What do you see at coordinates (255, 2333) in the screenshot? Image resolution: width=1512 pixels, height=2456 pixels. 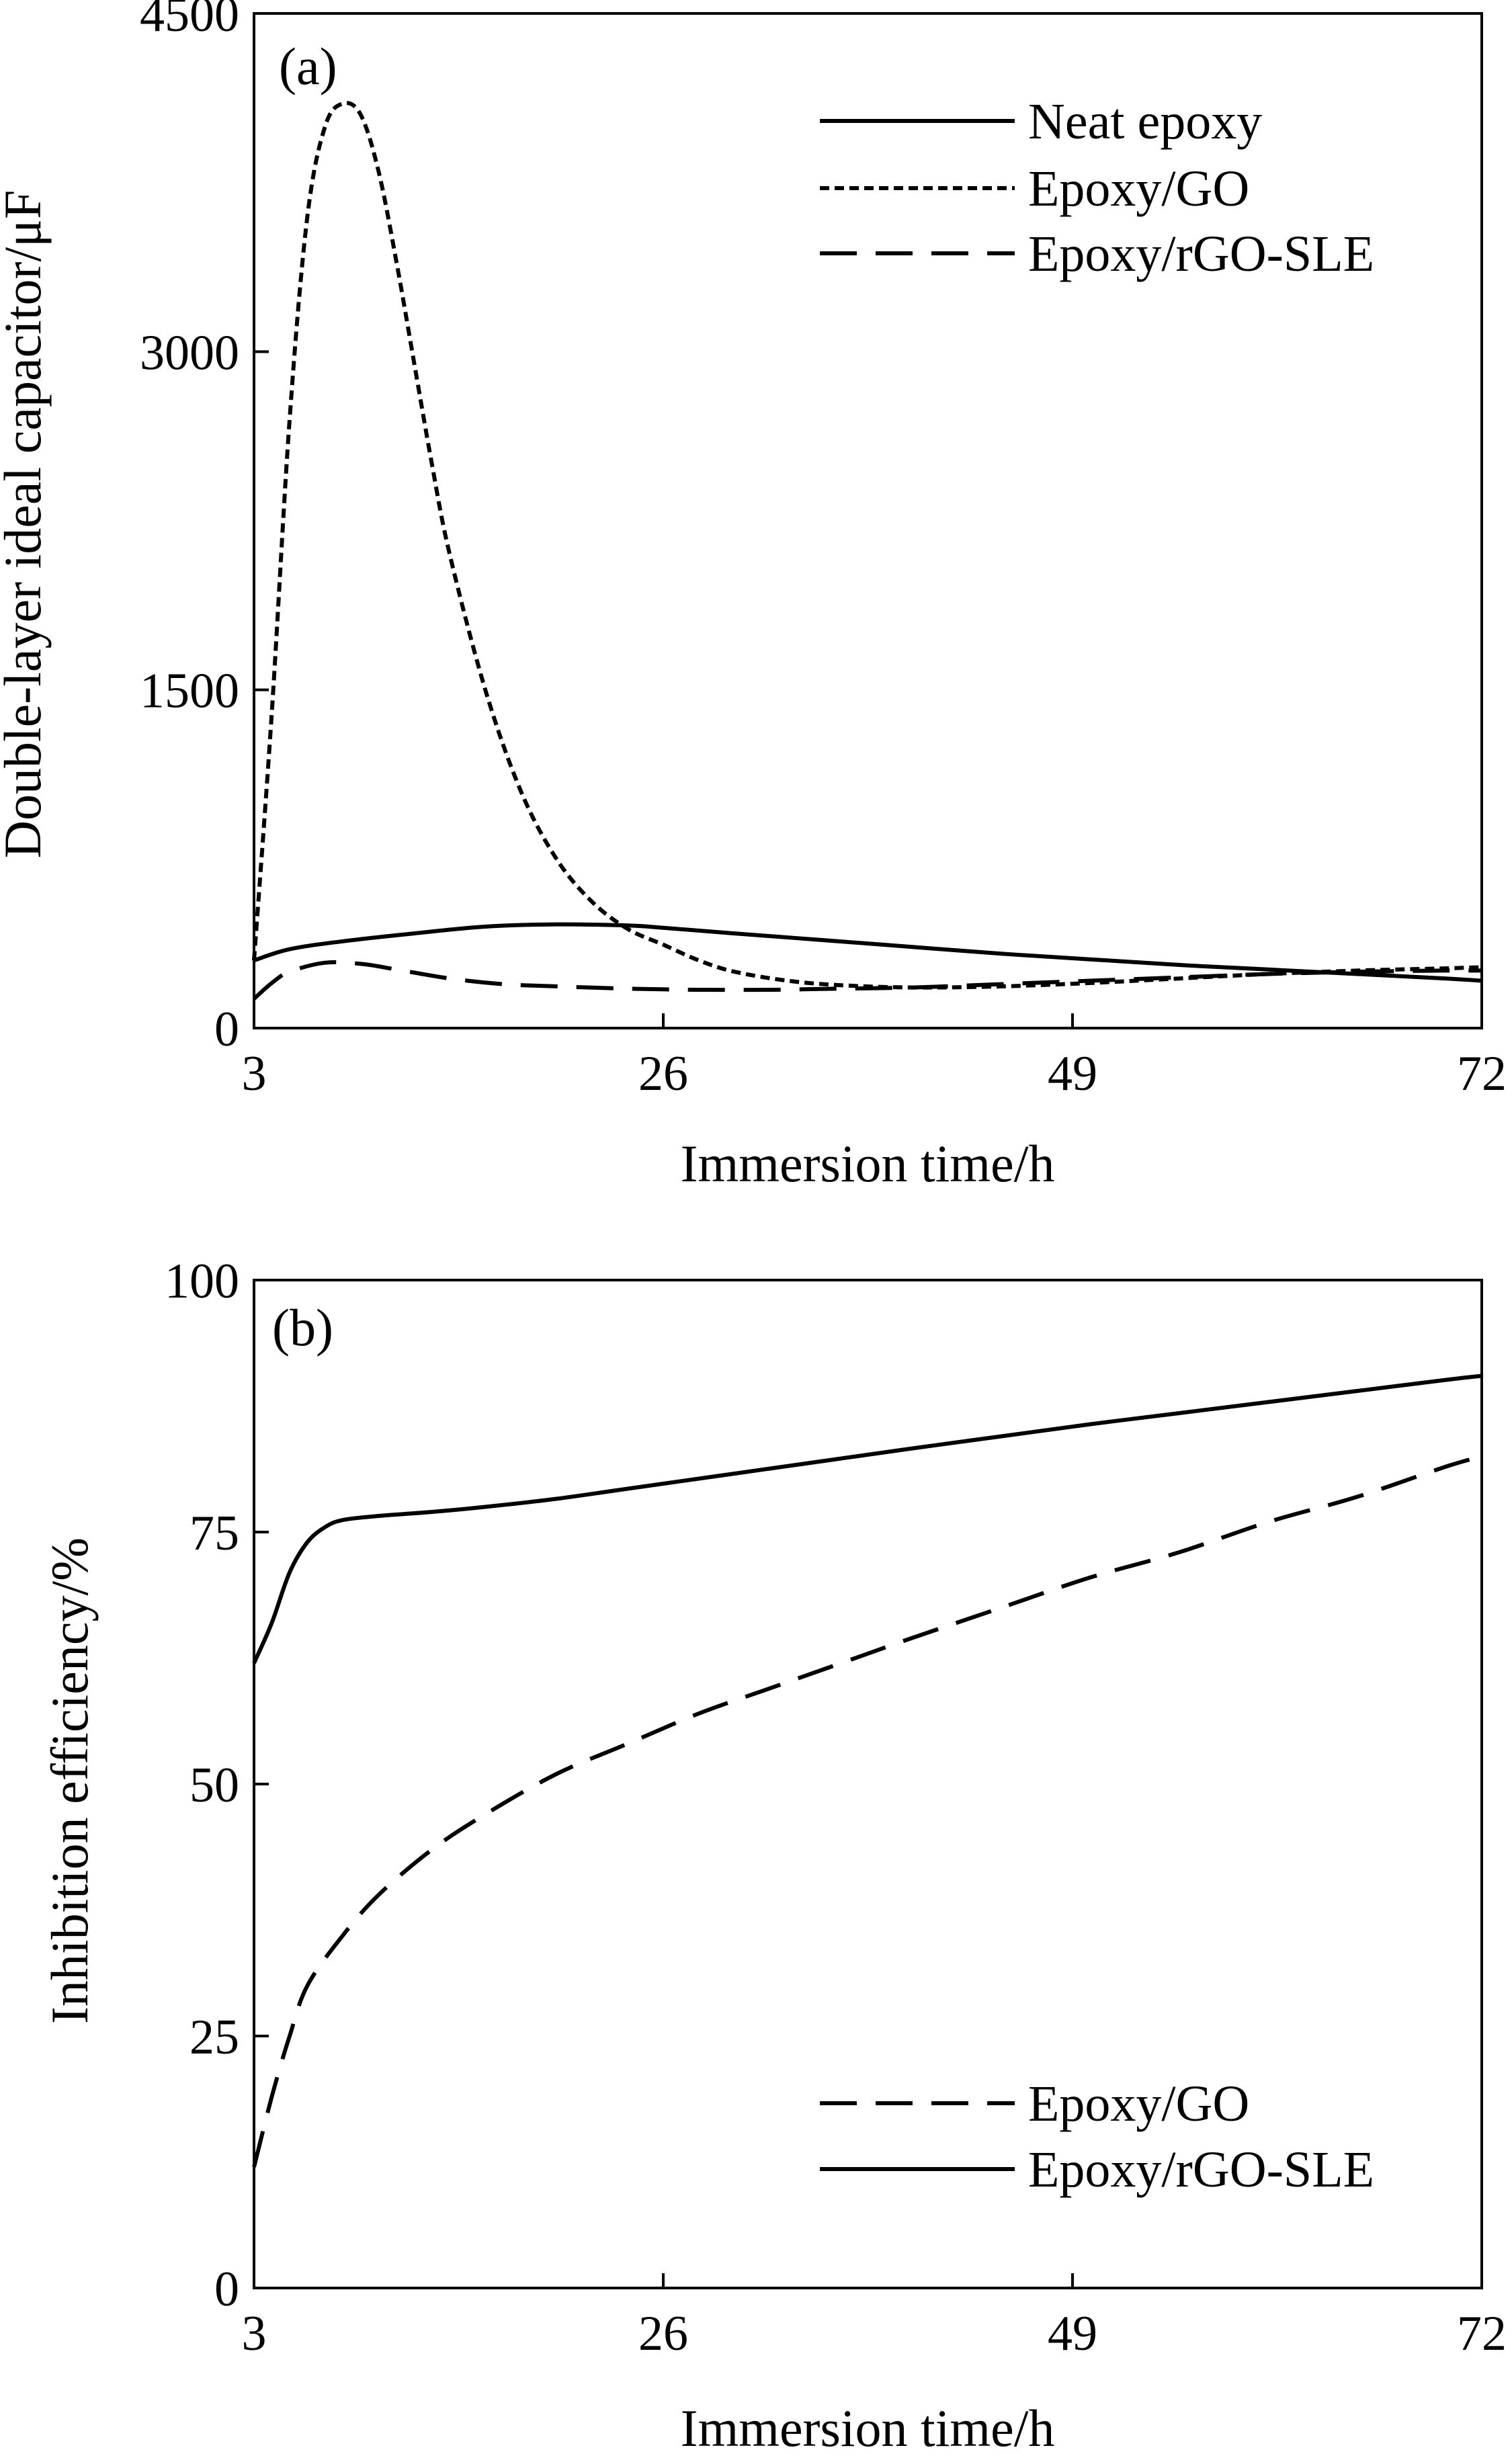 I see `b-x-tick-label-3: 3` at bounding box center [255, 2333].